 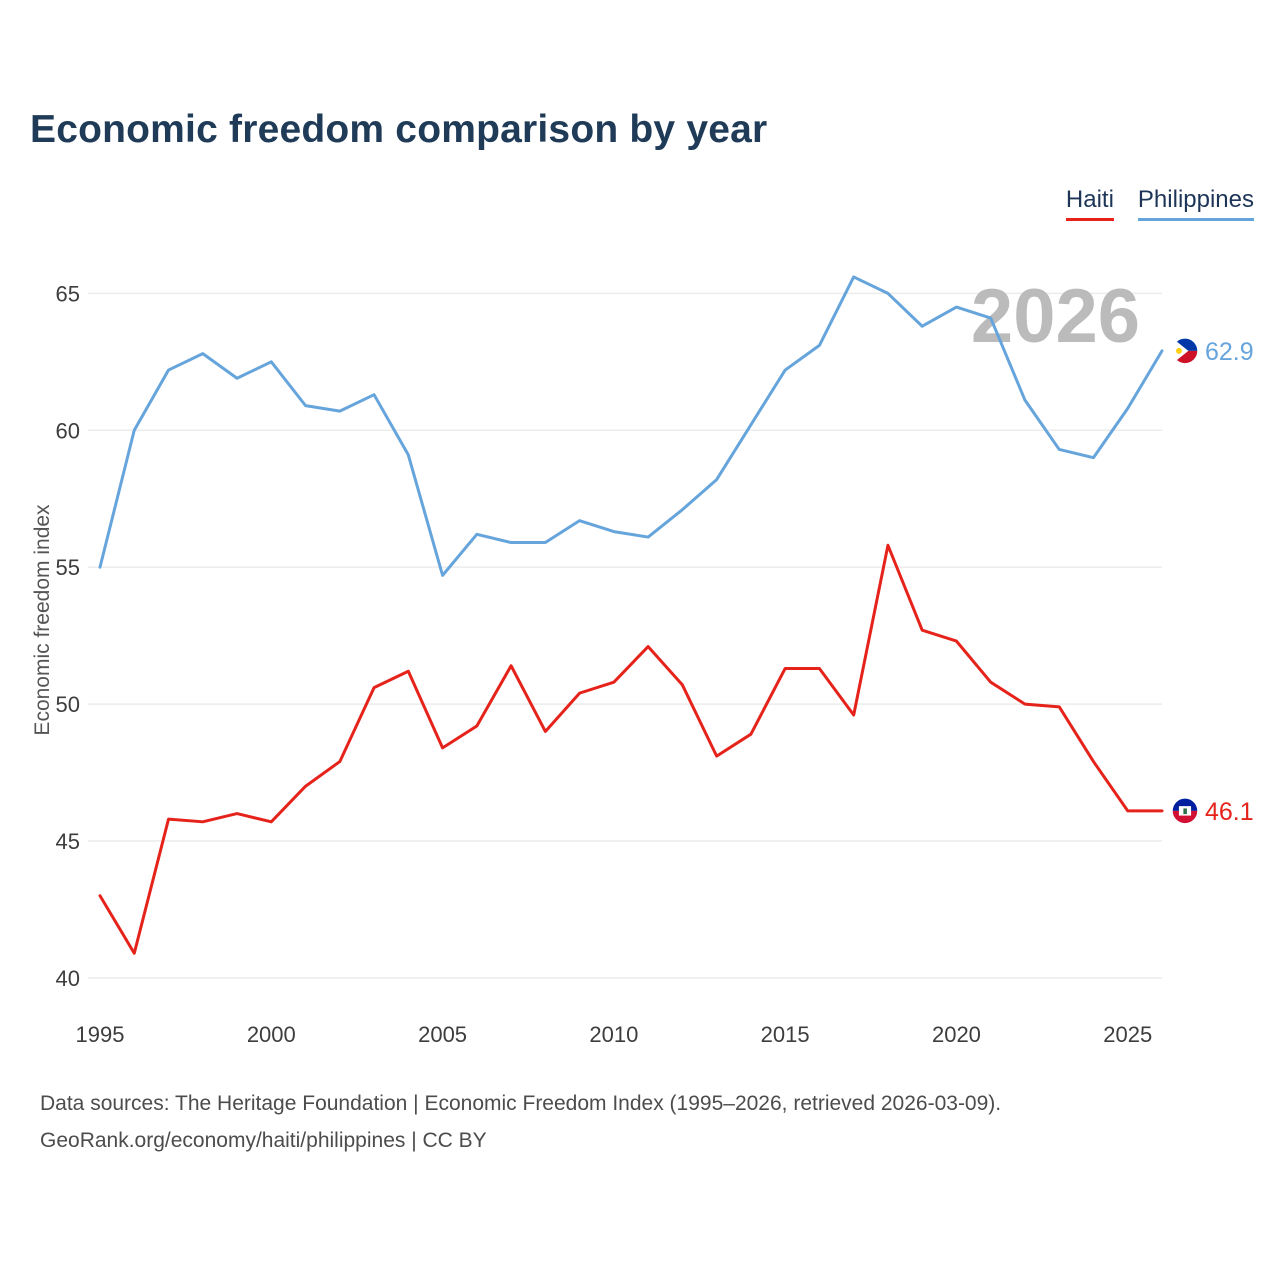 I want to click on x-tick-label: 1995, so click(x=100, y=1034).